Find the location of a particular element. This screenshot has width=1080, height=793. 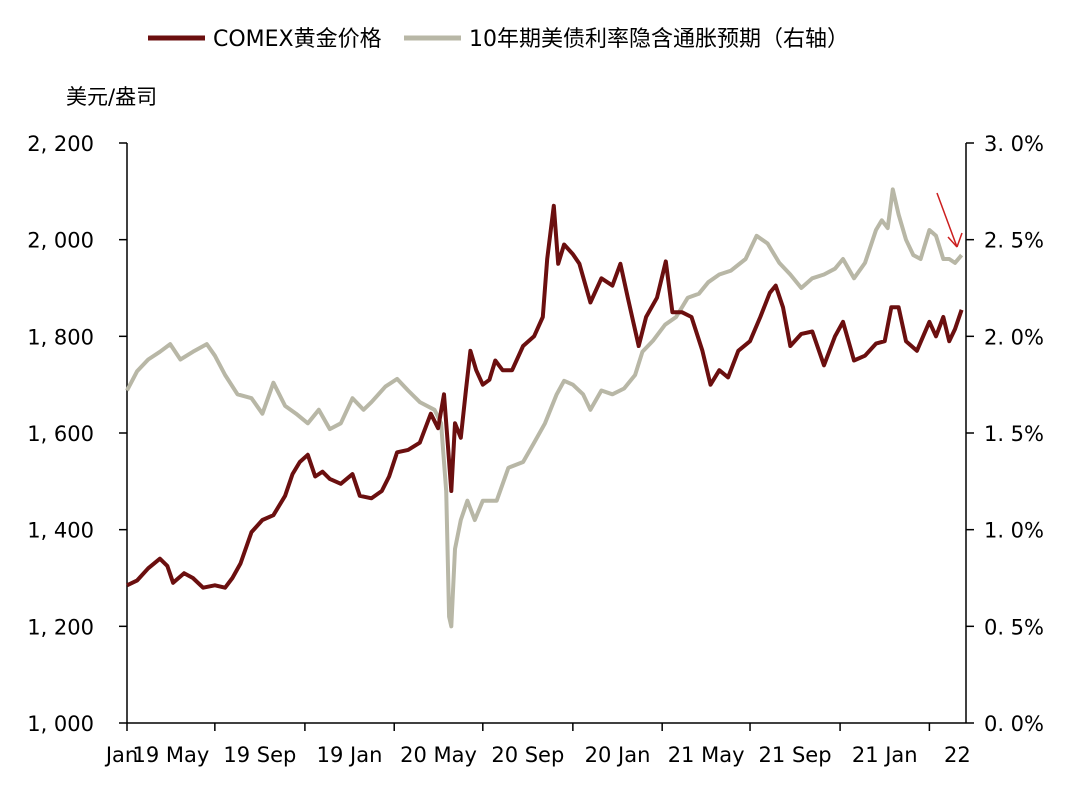

left-tick-label: 1, 800 is located at coordinates (60, 337).